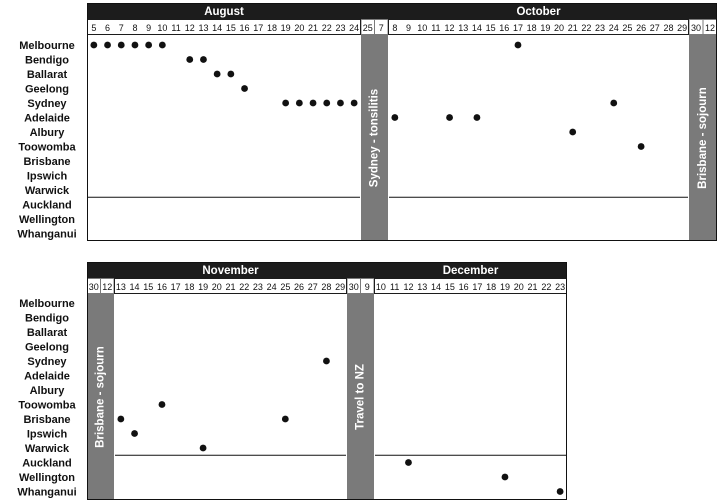  I want to click on city-label: Sydney, so click(47, 104).